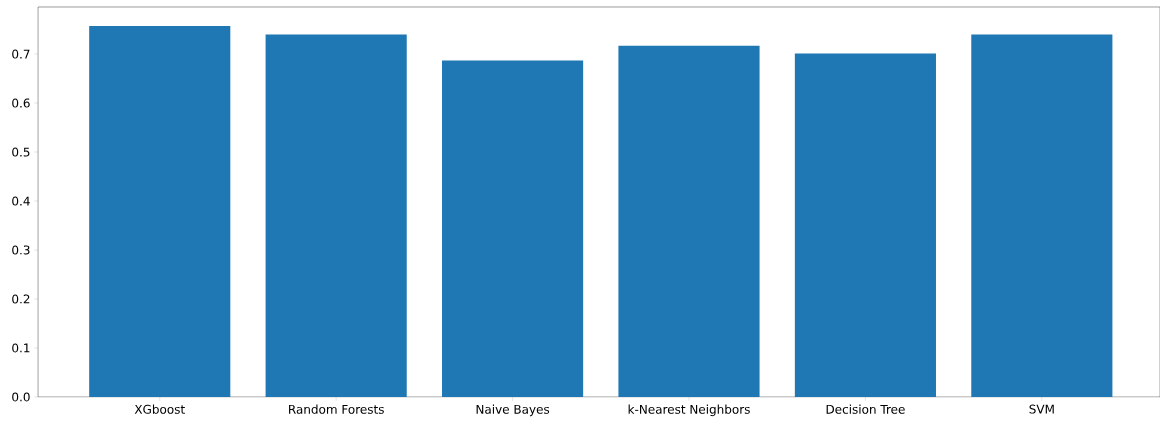  Describe the element at coordinates (865, 409) in the screenshot. I see `x-tick-label: Decision Tree` at that location.